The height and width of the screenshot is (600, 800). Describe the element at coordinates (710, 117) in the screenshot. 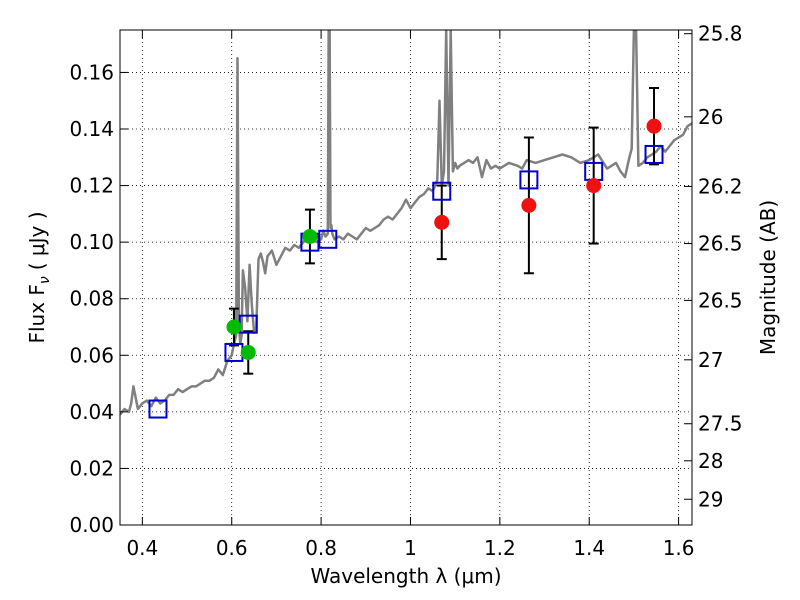

I see `magnitude-tick-label: 26` at that location.